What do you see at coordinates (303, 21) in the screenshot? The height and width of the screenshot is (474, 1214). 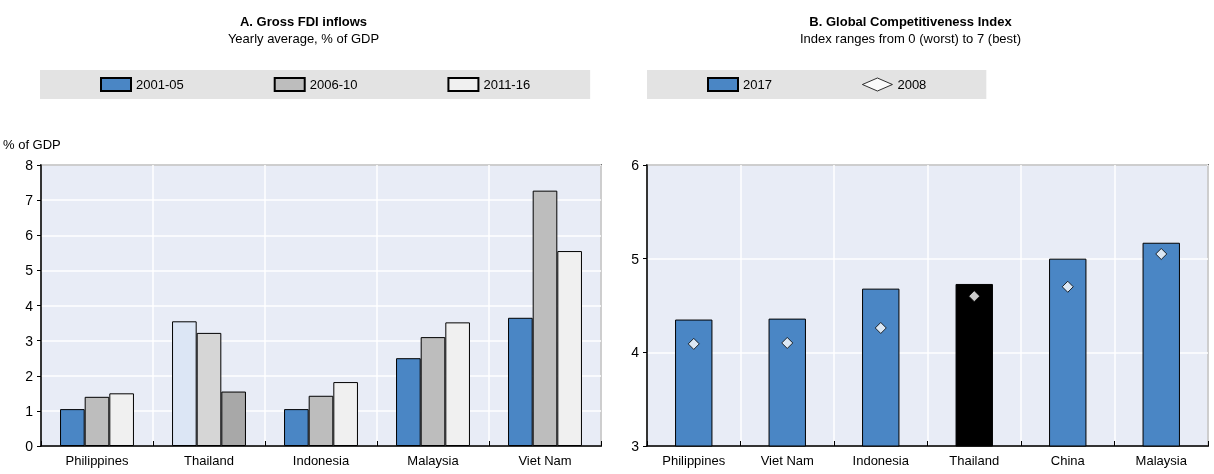 I see `chart-title: A. Gross FDI inflows` at bounding box center [303, 21].